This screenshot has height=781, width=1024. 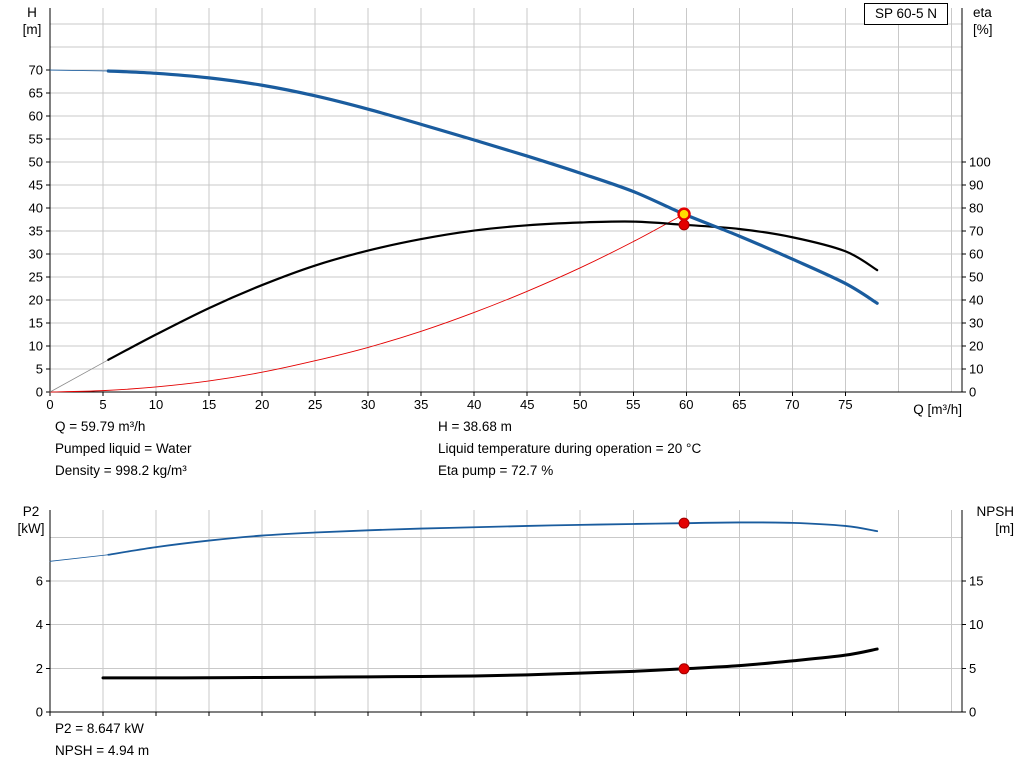 What do you see at coordinates (100, 426) in the screenshot?
I see `readout-q: Q = 59.79 m³/h` at bounding box center [100, 426].